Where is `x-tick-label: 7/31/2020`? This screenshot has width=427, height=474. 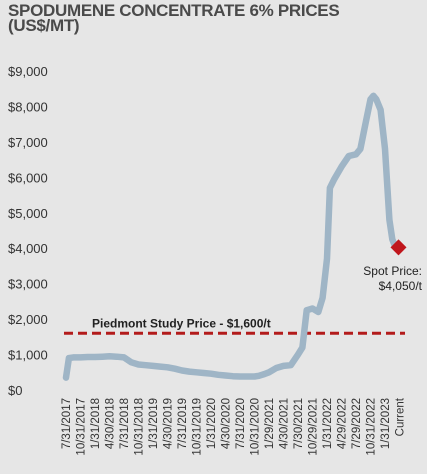
x-tick-label: 7/31/2020 is located at coordinates (241, 423).